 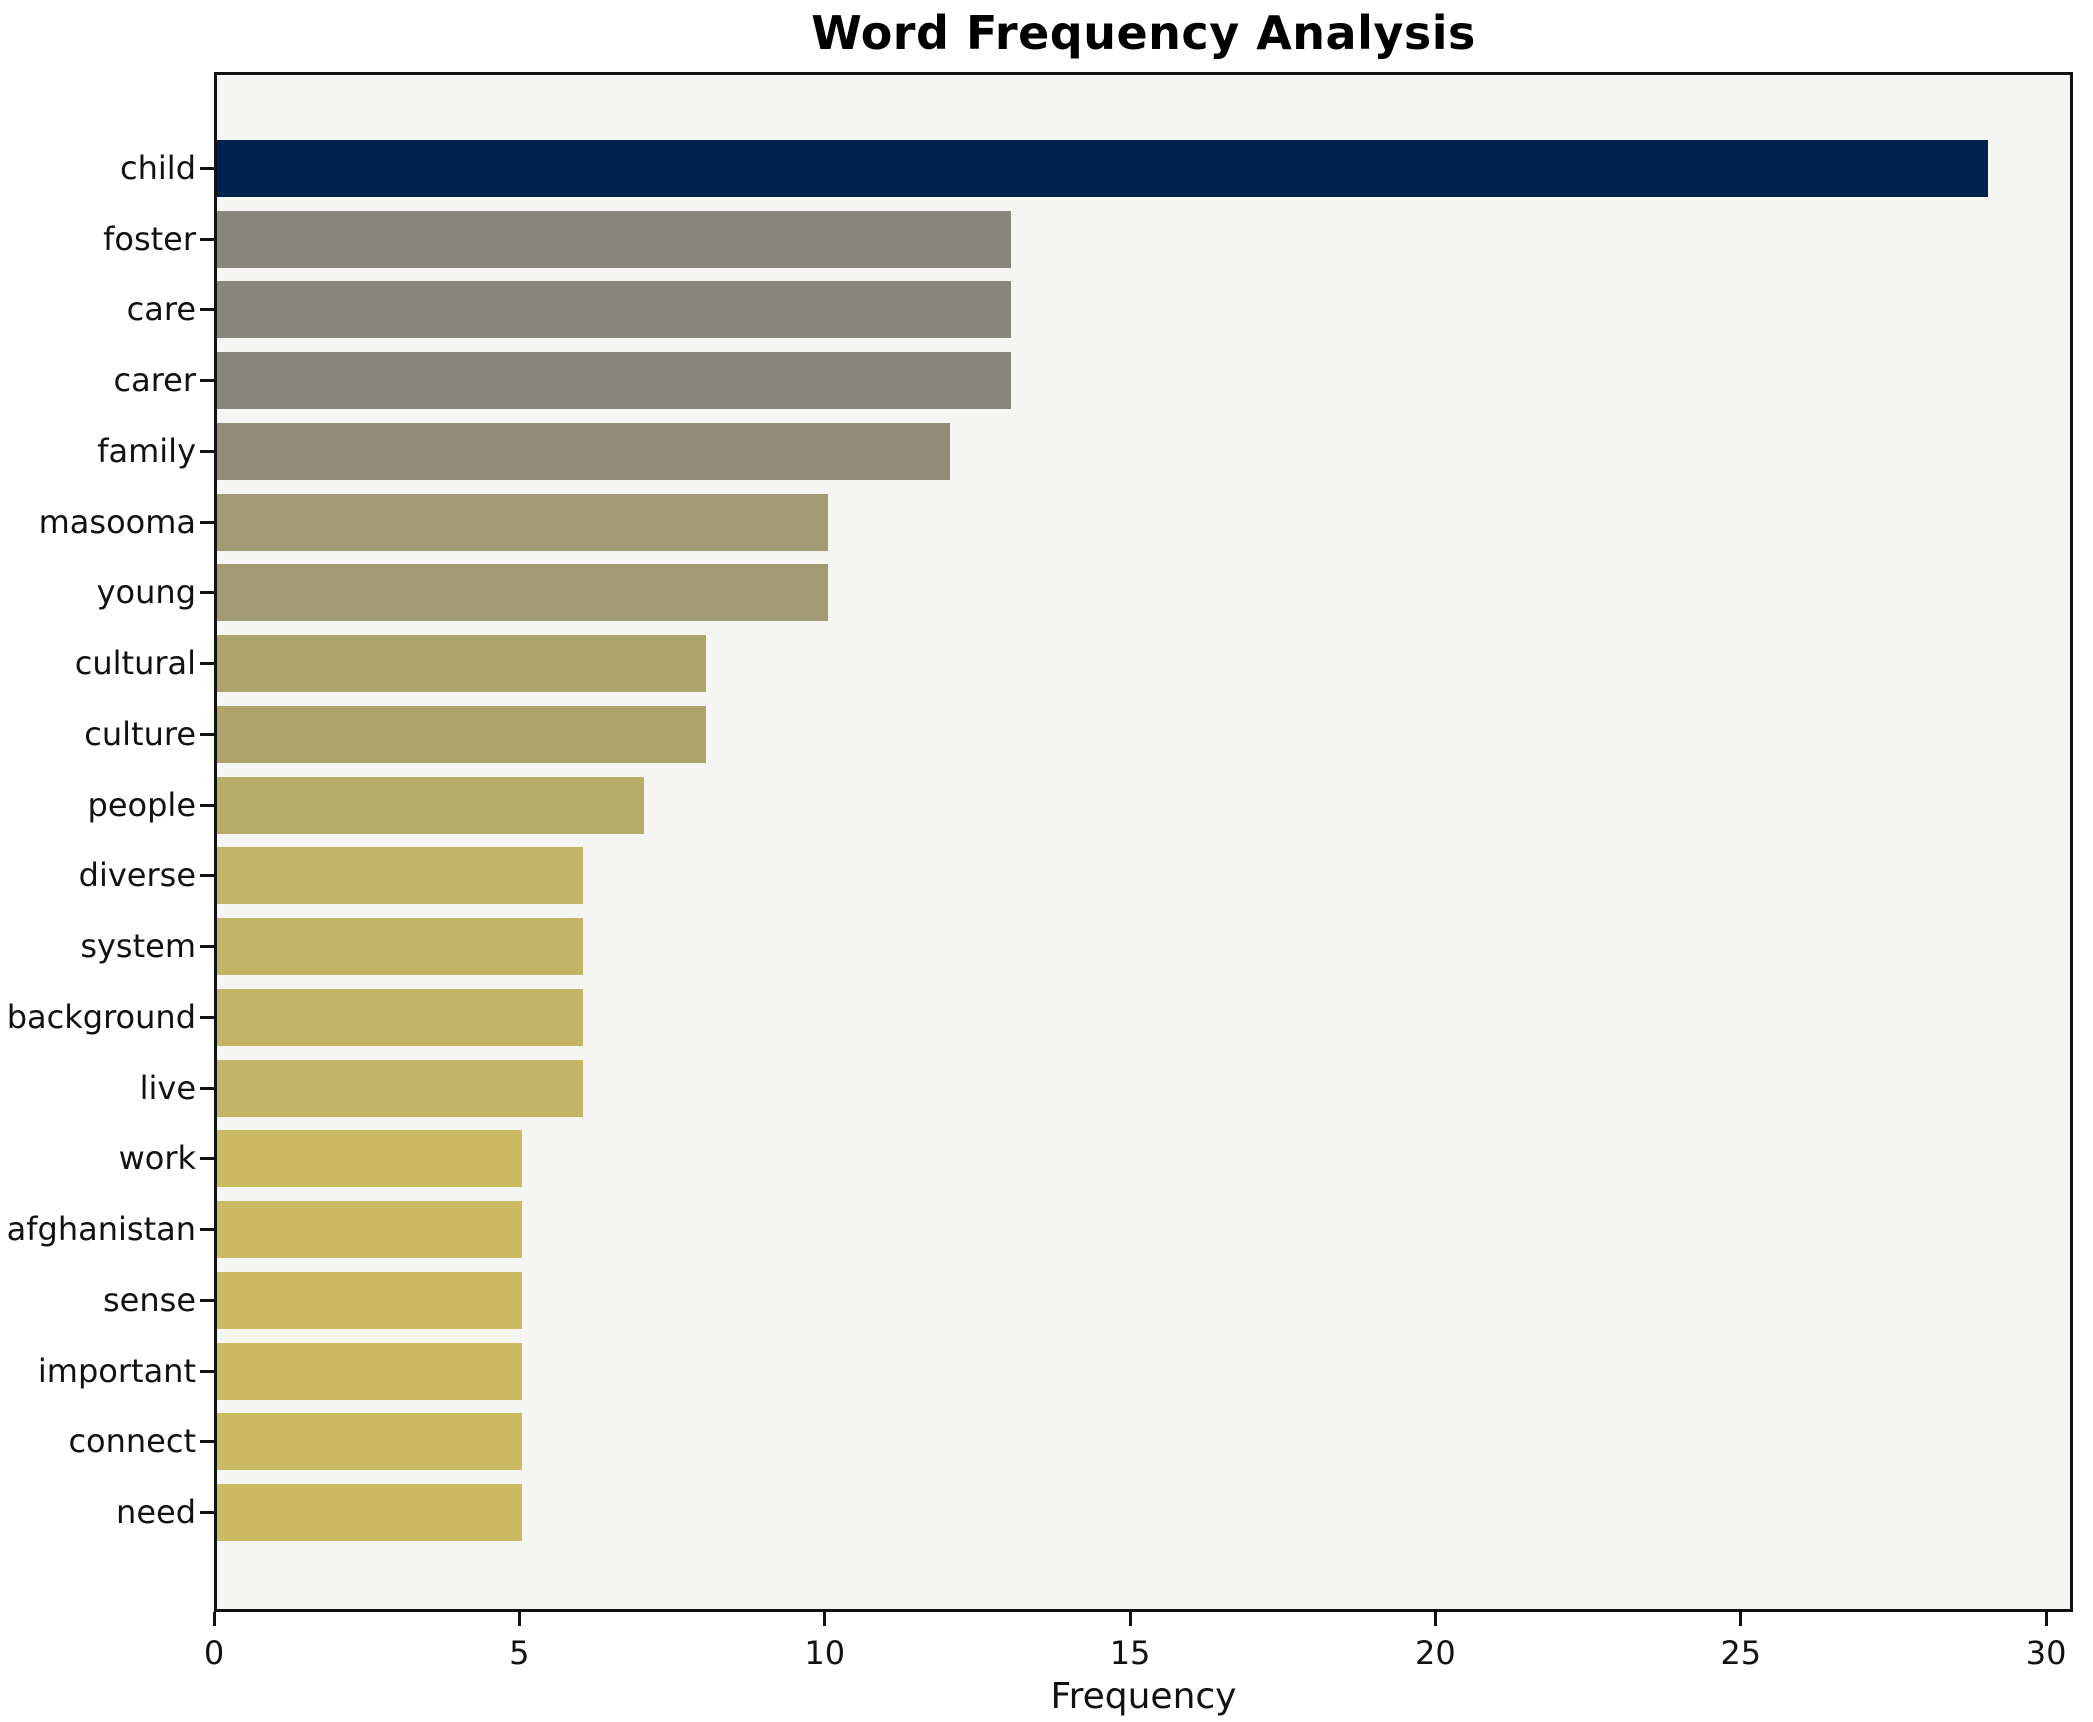 I want to click on x-tick-label-30: 30, so click(x=2046, y=1653).